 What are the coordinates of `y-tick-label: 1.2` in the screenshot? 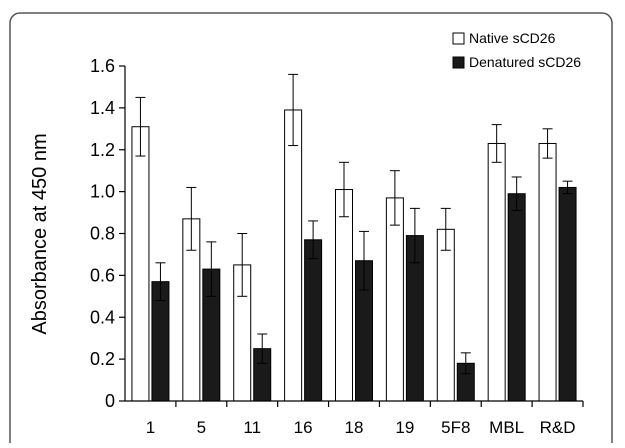 It's located at (102, 150).